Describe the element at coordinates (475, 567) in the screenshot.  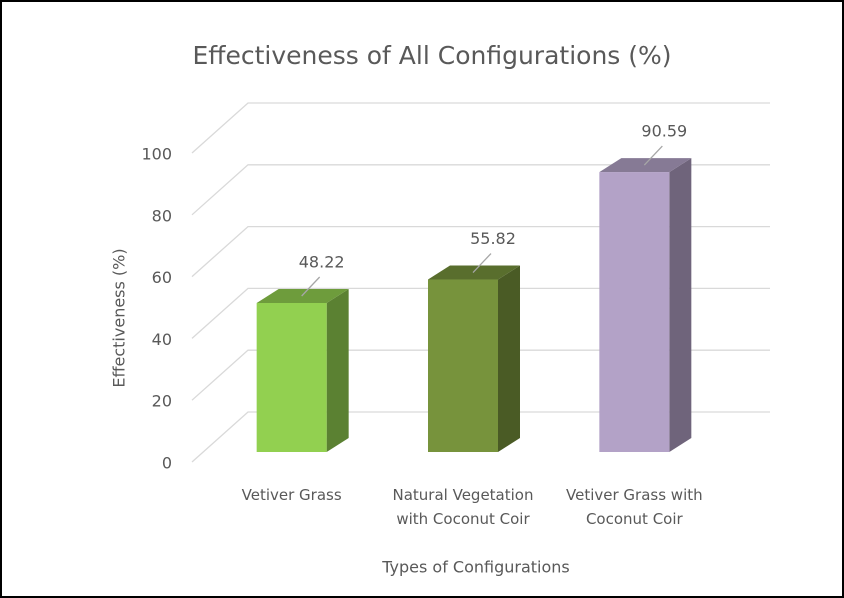
I see `x-axis-title: Types of Configurations` at that location.